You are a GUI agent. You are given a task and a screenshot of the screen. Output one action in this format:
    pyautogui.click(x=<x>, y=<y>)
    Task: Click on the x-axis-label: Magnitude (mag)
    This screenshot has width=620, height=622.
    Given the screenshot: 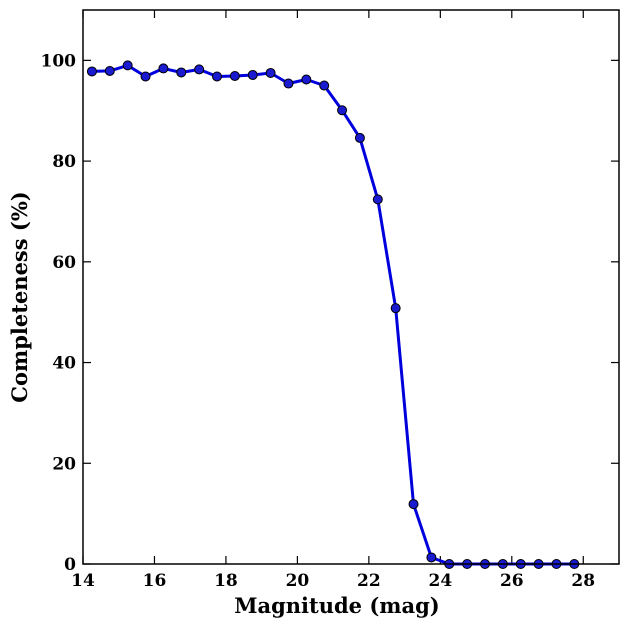 What is the action you would take?
    pyautogui.click(x=337, y=605)
    